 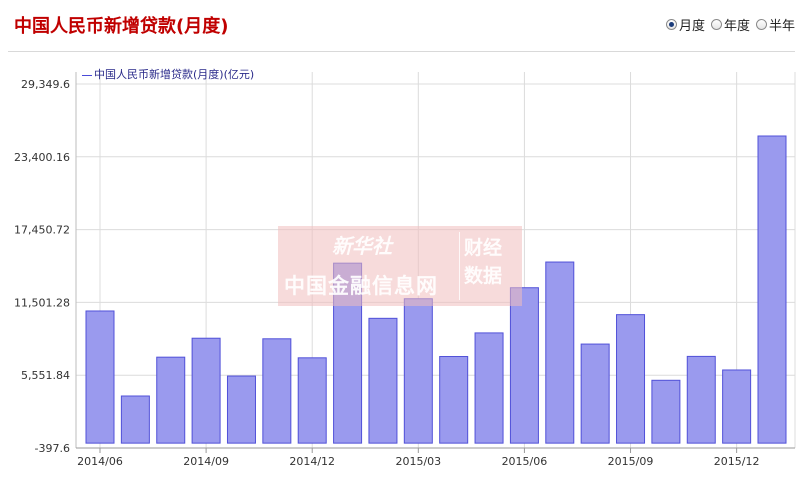 What do you see at coordinates (368, 266) in the screenshot?
I see `watermark-left: 新华社 中国金融信息网` at bounding box center [368, 266].